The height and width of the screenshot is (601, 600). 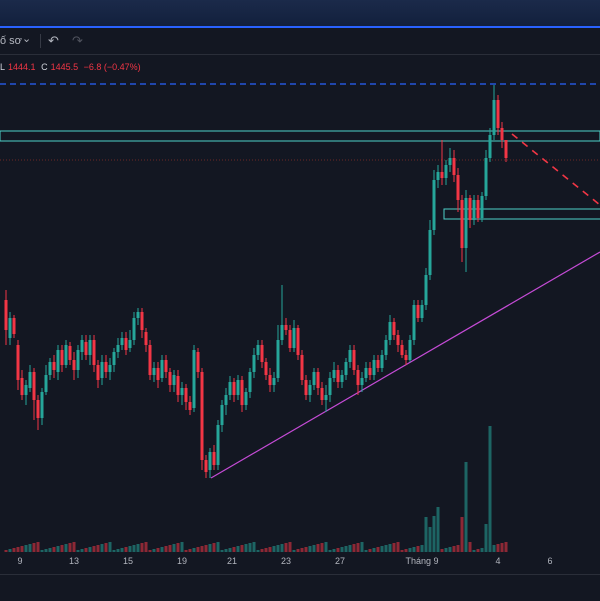 I want to click on browser-top-bar, so click(x=300, y=14).